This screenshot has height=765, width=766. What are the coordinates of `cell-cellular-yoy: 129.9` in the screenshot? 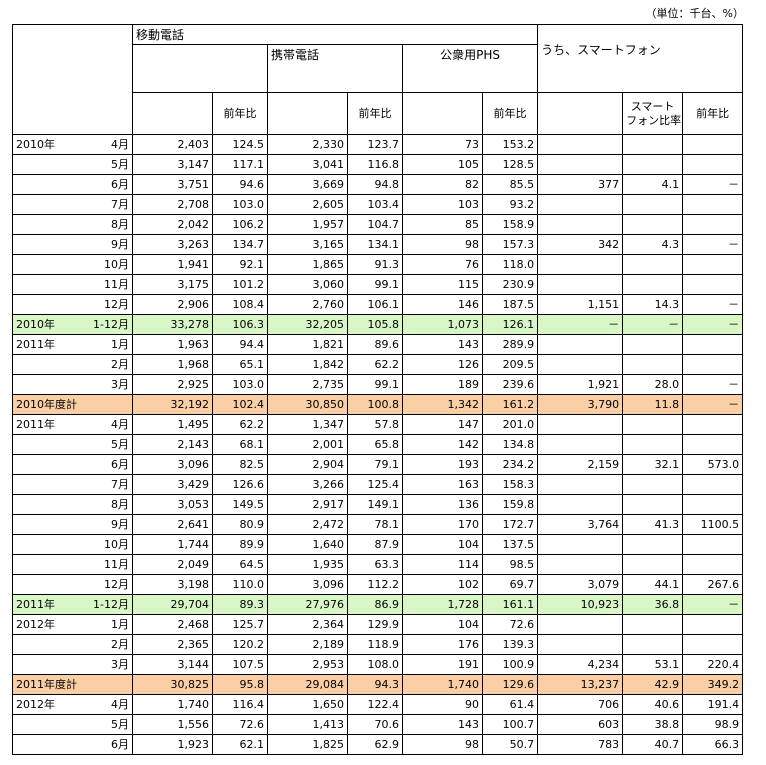 It's located at (375, 624).